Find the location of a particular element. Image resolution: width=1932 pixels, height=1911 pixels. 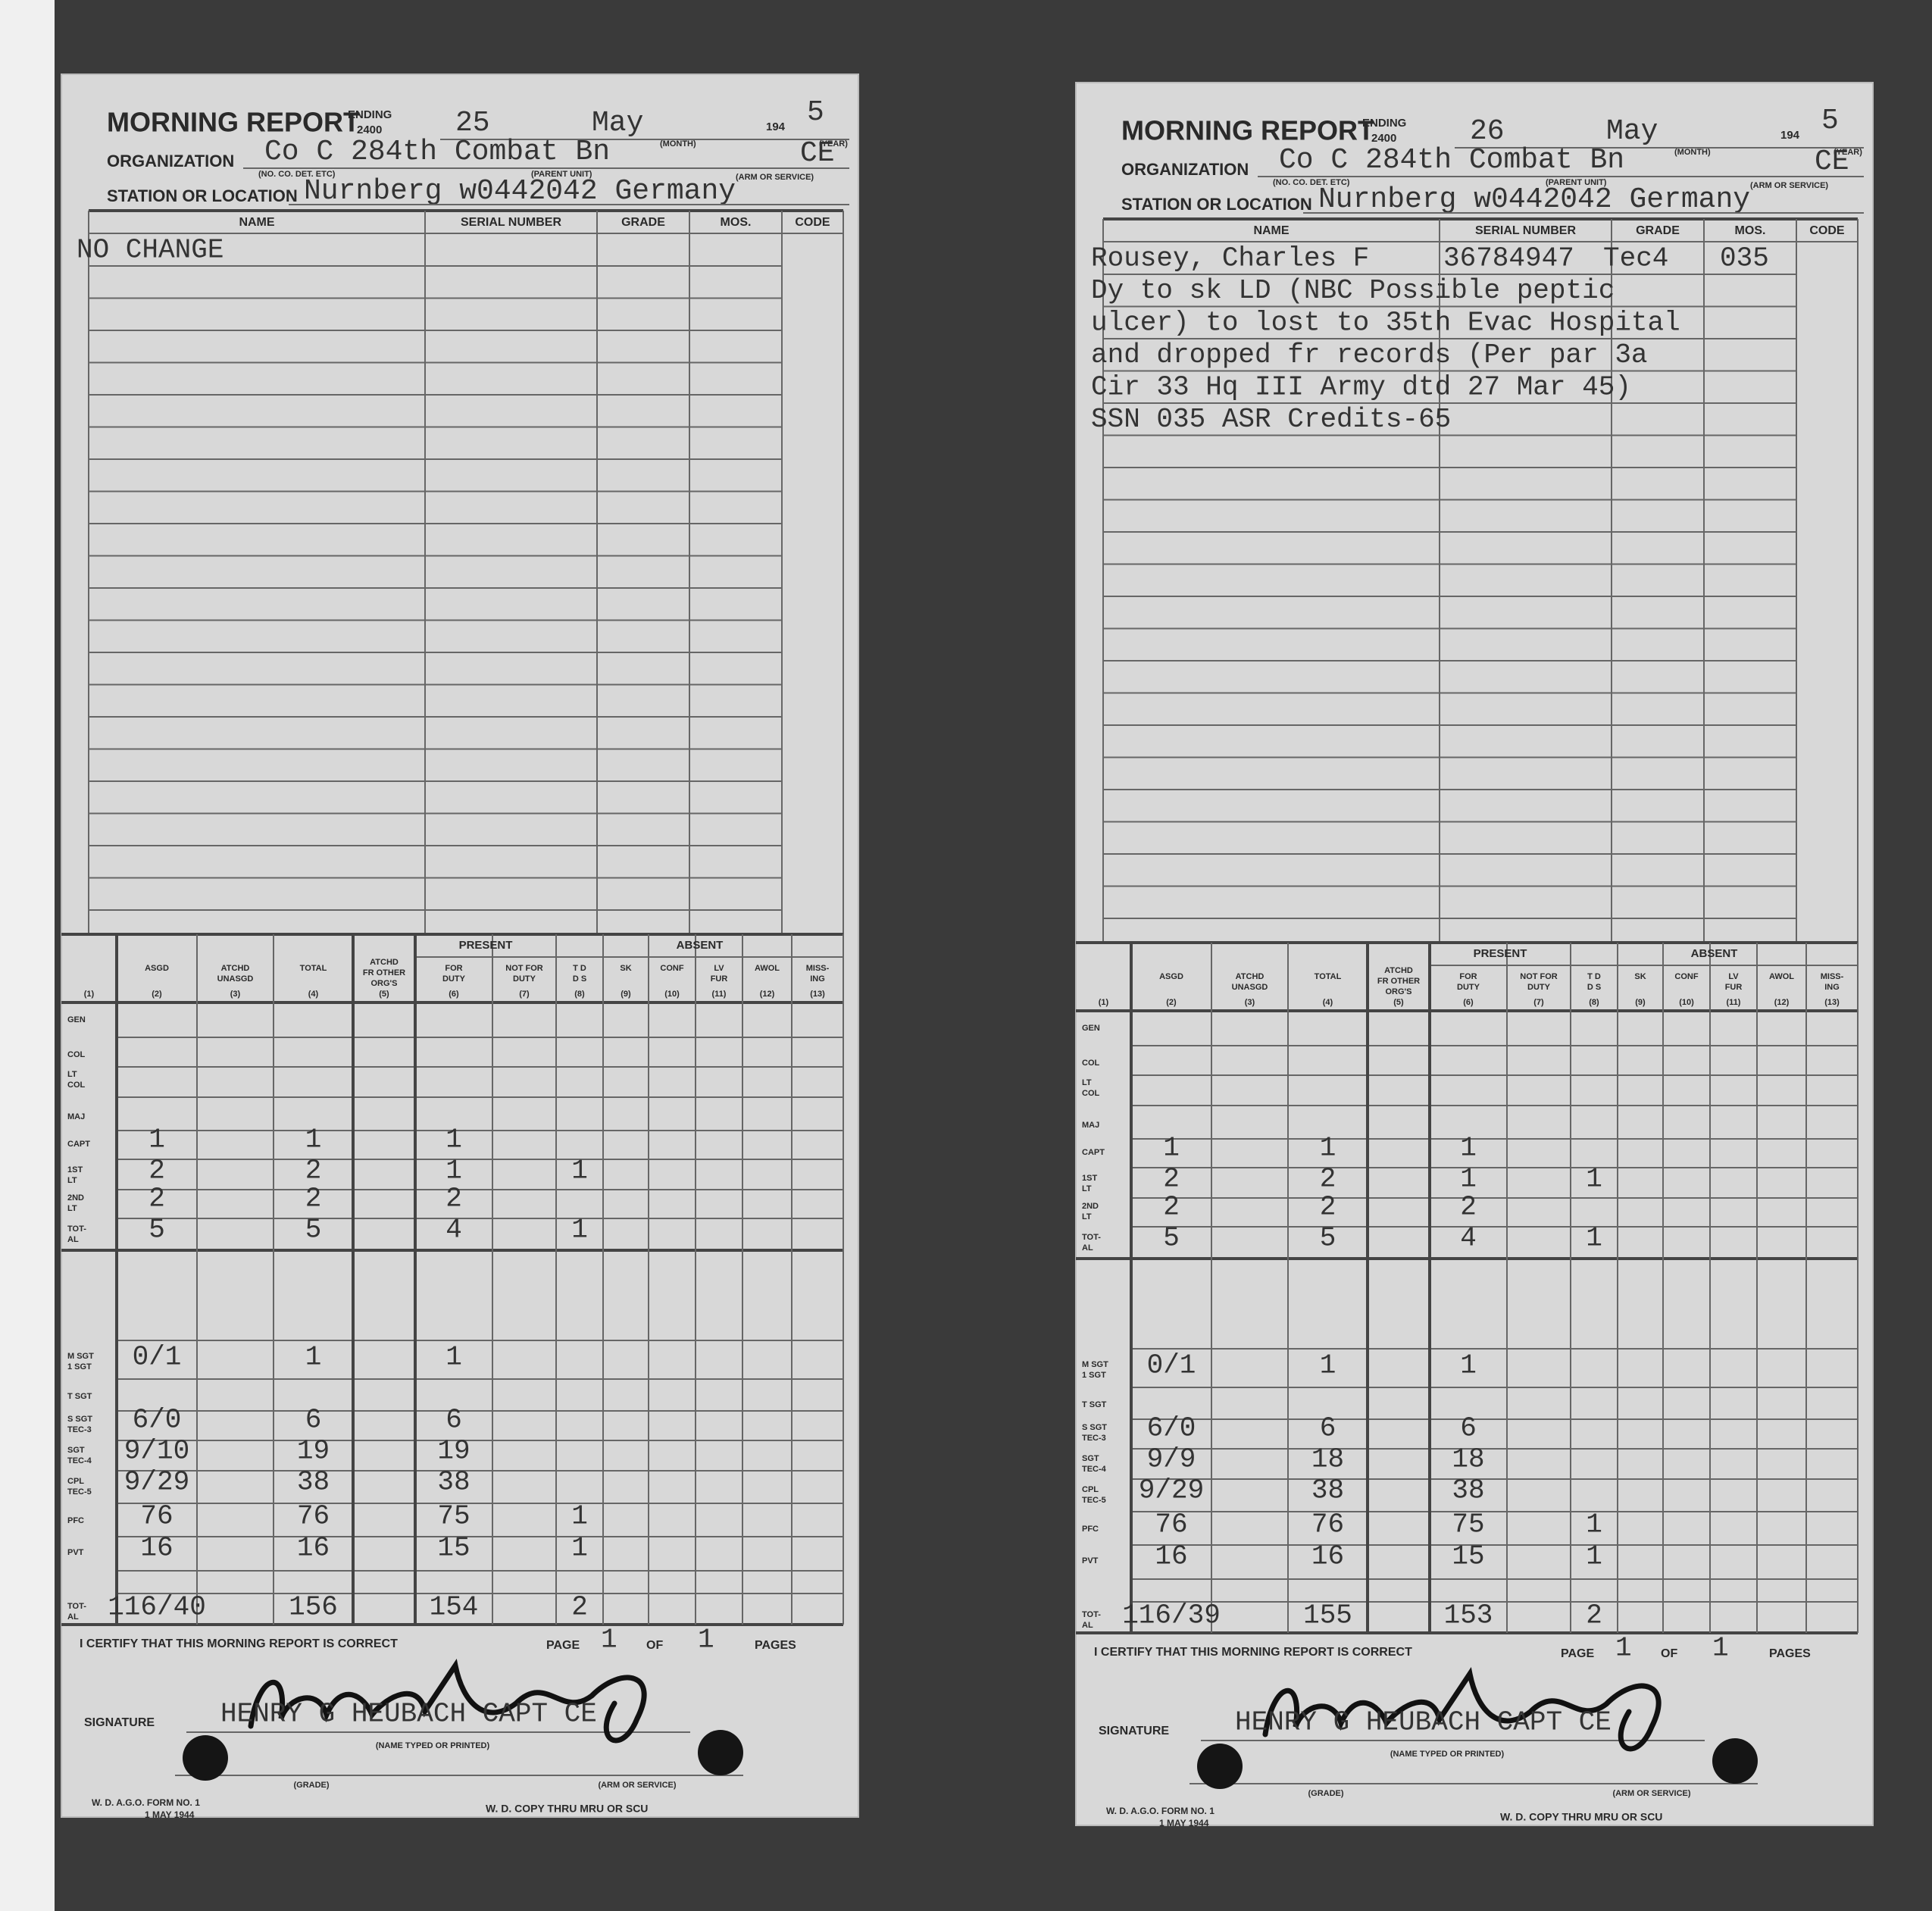

strength-value: 38 is located at coordinates (453, 1482).